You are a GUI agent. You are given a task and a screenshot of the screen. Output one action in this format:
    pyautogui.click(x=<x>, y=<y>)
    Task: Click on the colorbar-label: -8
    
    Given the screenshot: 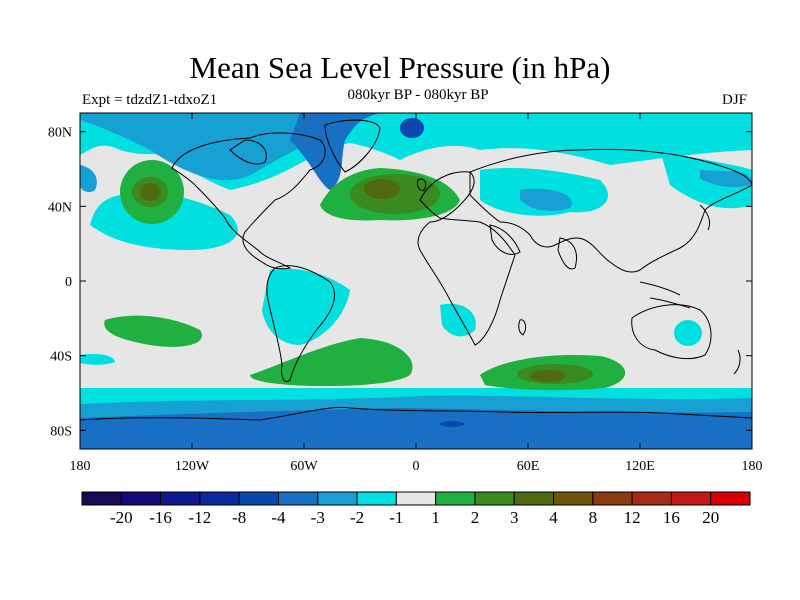 What is the action you would take?
    pyautogui.click(x=239, y=517)
    